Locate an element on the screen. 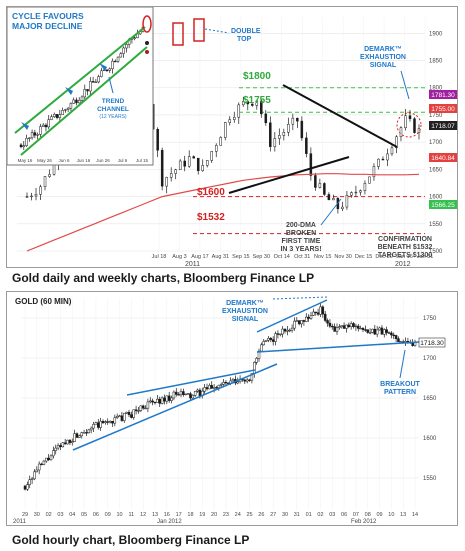 This screenshot has width=465, height=551. demark-arrow is located at coordinates (405, 85).